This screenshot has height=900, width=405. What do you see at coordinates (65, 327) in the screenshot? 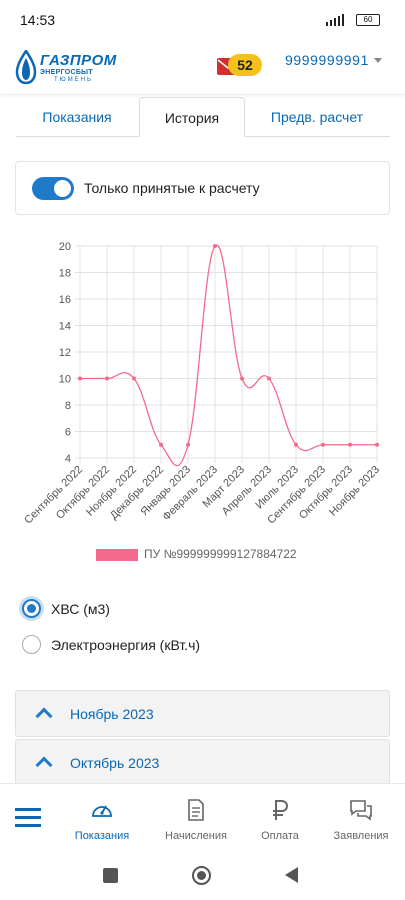
I see `y-tick-label: 14` at bounding box center [65, 327].